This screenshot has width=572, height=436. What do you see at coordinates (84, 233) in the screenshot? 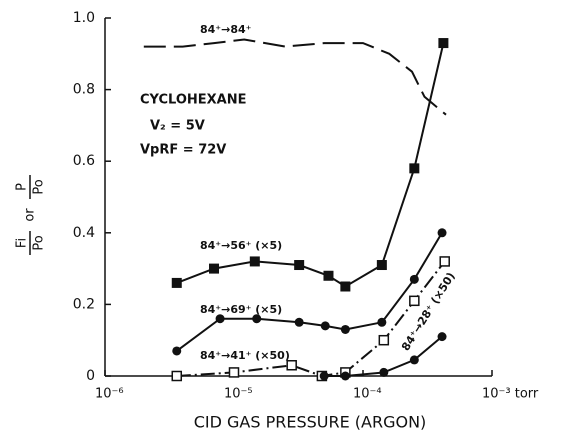
I see `y-tick-label: 0.4` at bounding box center [84, 233].